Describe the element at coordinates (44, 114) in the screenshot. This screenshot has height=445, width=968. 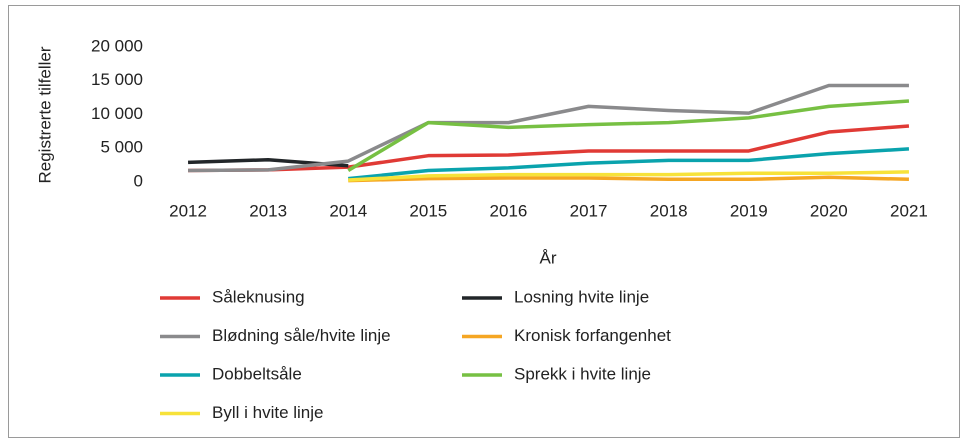
I see `y-axis-label: Registrerte tilfeller` at that location.